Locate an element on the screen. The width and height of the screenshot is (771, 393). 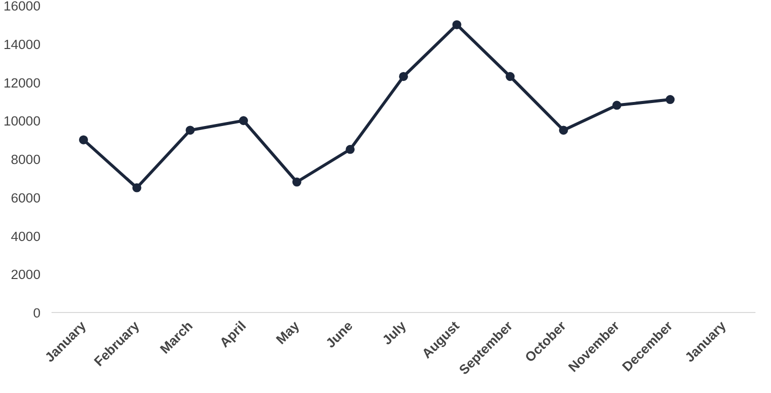
y-tick-label: 12000 is located at coordinates (21, 82).